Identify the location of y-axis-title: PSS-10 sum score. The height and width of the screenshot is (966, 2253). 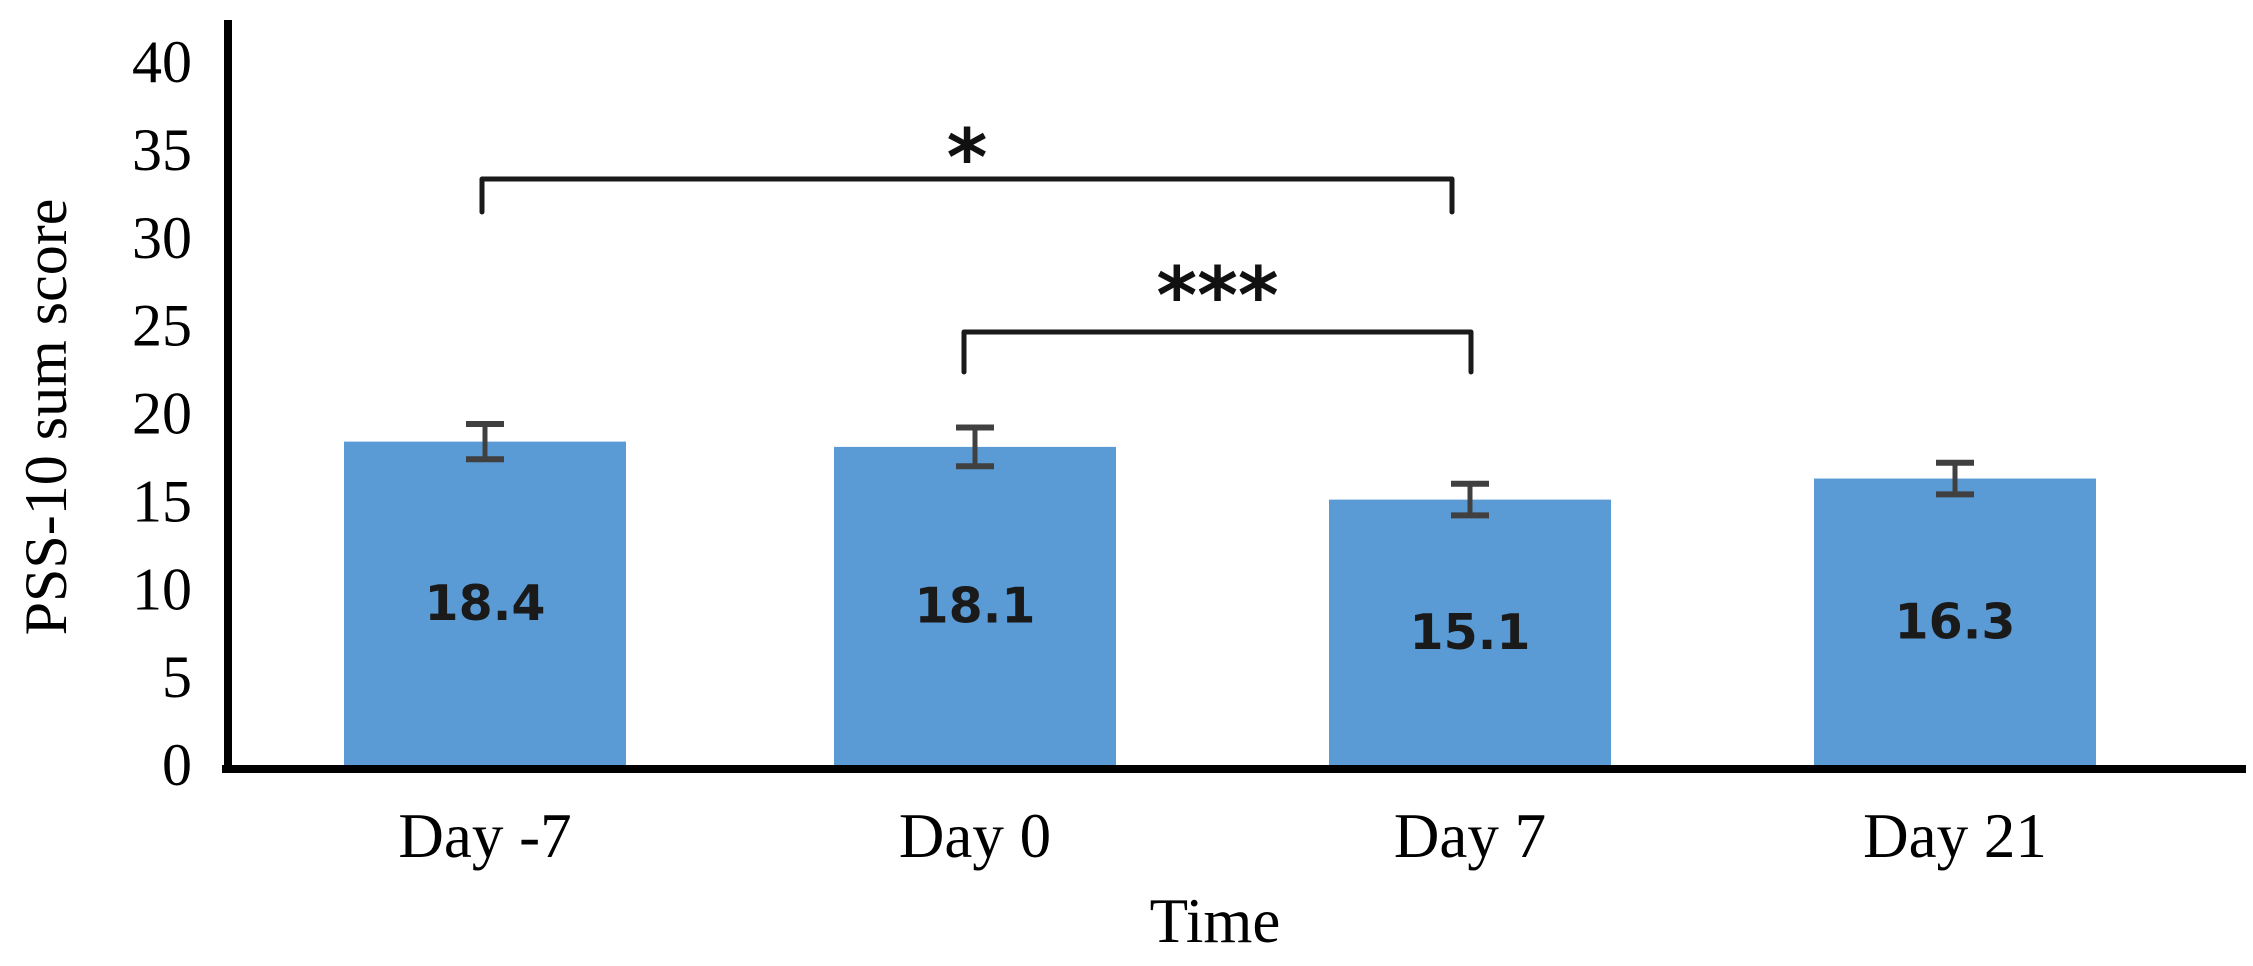
(46, 417).